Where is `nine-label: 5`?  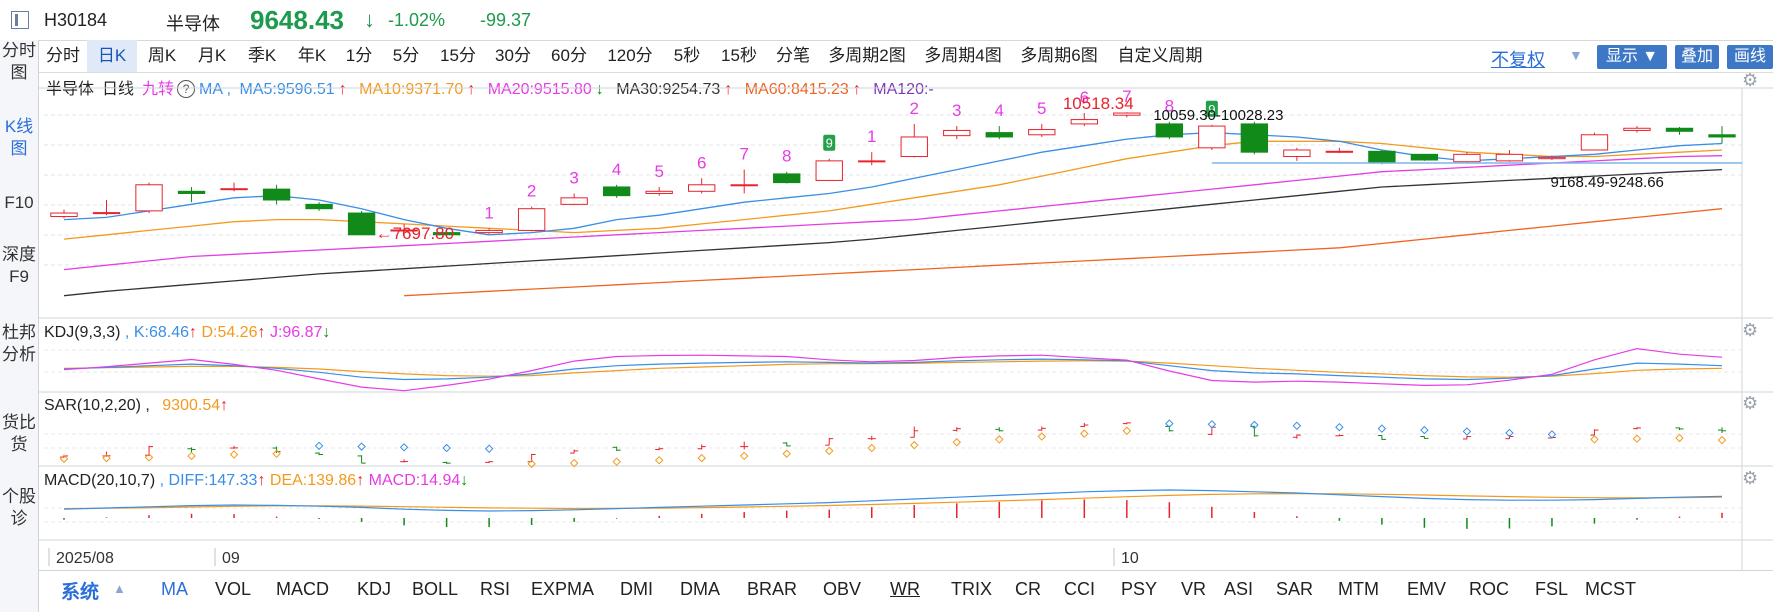
nine-label: 5 is located at coordinates (658, 171).